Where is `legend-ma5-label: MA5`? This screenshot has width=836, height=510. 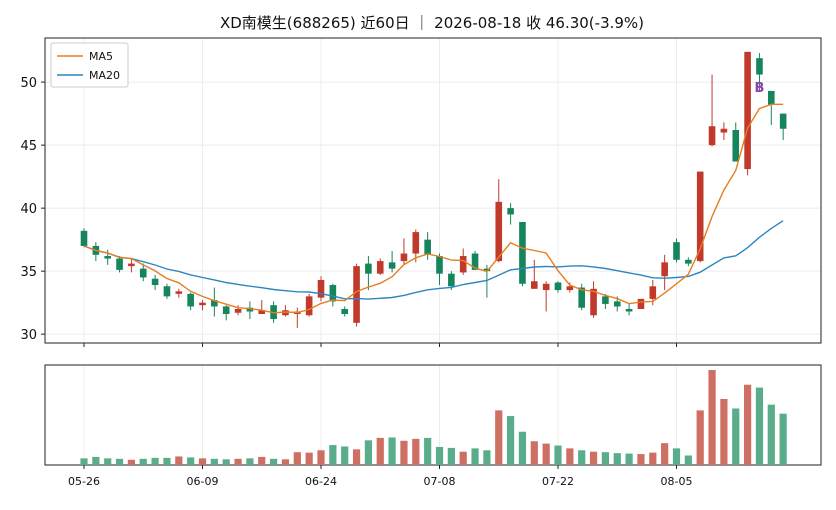
legend-ma5-label: MA5 is located at coordinates (101, 56).